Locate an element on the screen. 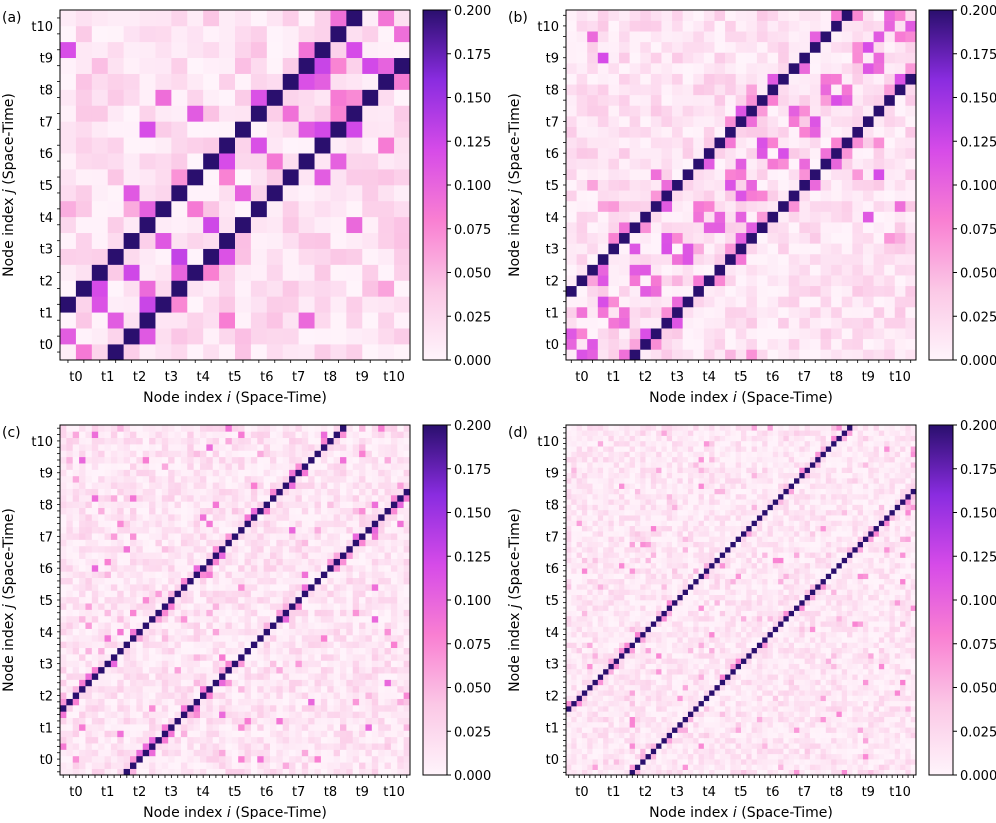 The height and width of the screenshot is (823, 996). x-tick-label: t10 is located at coordinates (900, 377).